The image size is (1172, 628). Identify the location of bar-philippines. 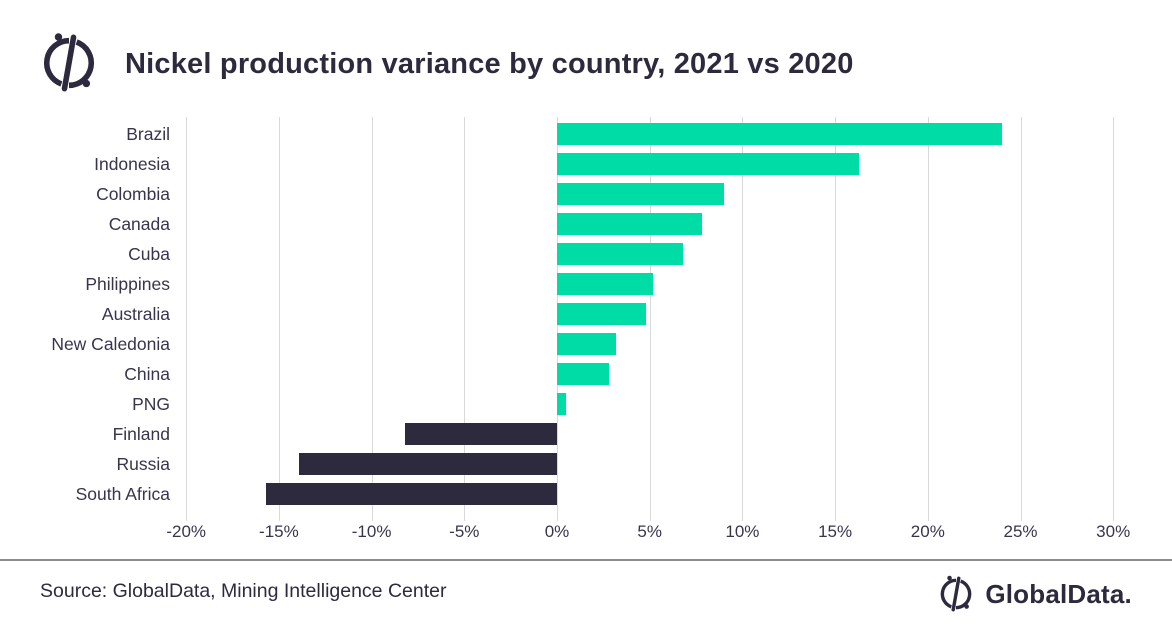
(605, 284).